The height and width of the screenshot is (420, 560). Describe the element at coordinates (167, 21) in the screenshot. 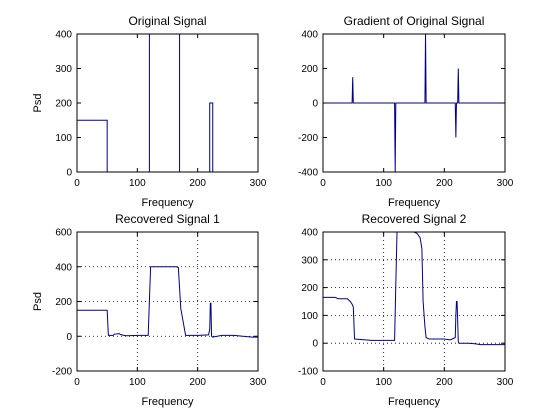

I see `plot-title: Original Signal` at that location.